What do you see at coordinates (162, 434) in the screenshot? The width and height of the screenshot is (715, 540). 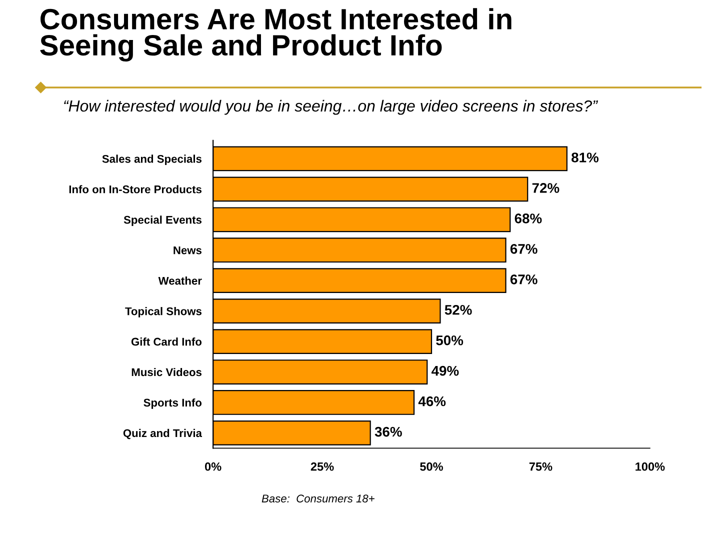 I see `y-tick-label: Quiz and Trivia` at bounding box center [162, 434].